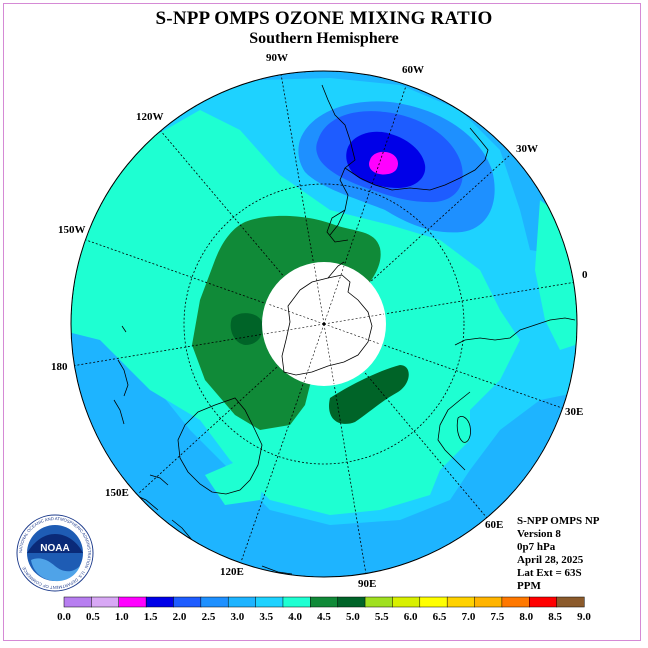 Image resolution: width=648 pixels, height=648 pixels. Describe the element at coordinates (232, 572) in the screenshot. I see `lon-label-120e: 120E` at that location.